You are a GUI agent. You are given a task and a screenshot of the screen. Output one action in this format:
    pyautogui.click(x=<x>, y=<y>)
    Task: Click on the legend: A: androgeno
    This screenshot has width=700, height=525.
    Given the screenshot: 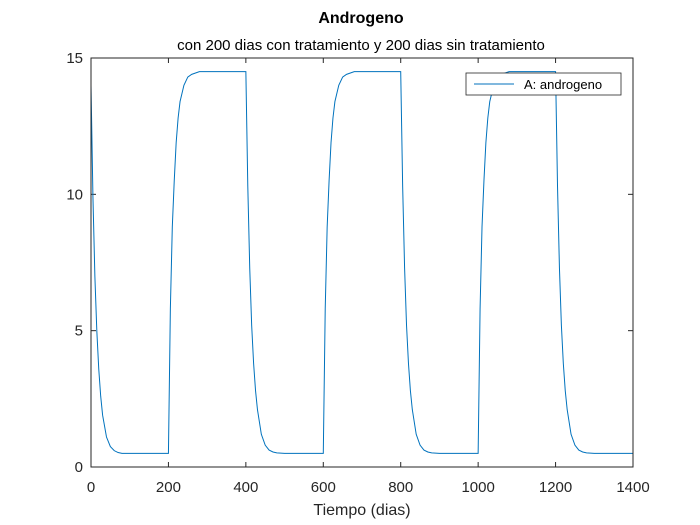 What is the action you would take?
    pyautogui.click(x=543, y=84)
    